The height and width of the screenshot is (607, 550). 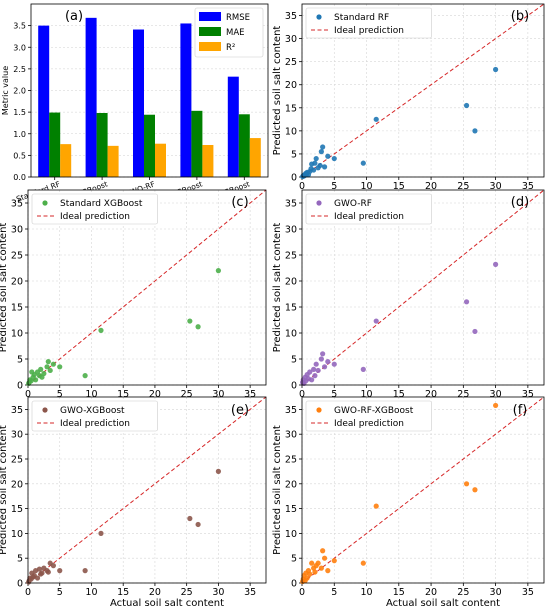 What do you see at coordinates (167, 602) in the screenshot?
I see `x-axis-label: Actual soil salt content` at bounding box center [167, 602].